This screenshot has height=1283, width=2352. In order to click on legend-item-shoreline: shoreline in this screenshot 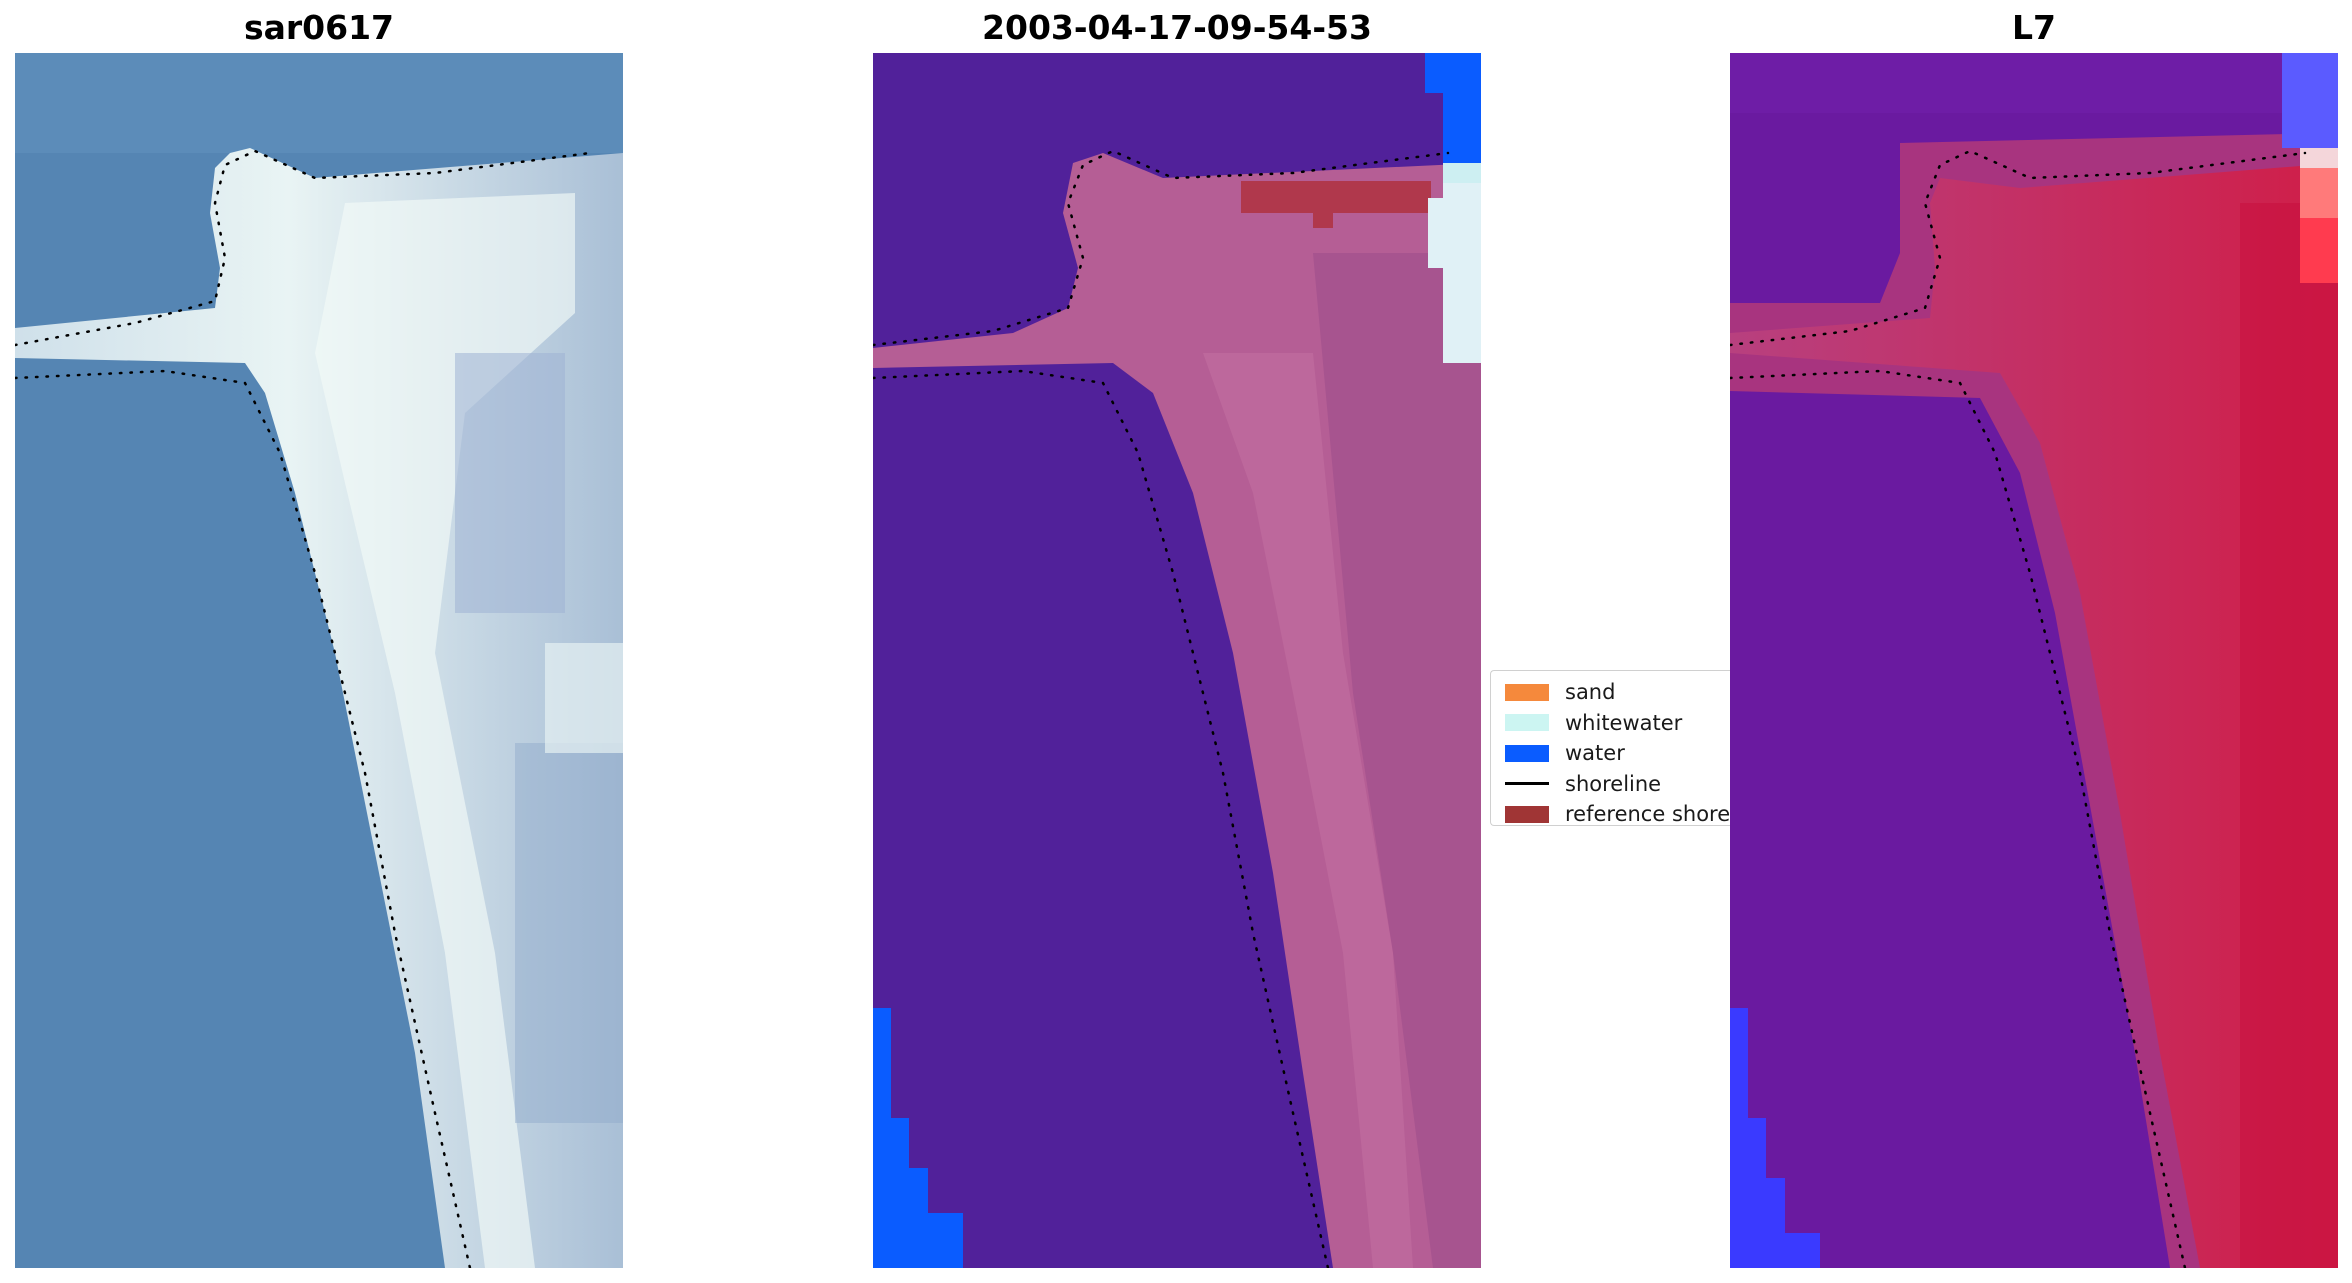, I will do `click(1617, 784)`.